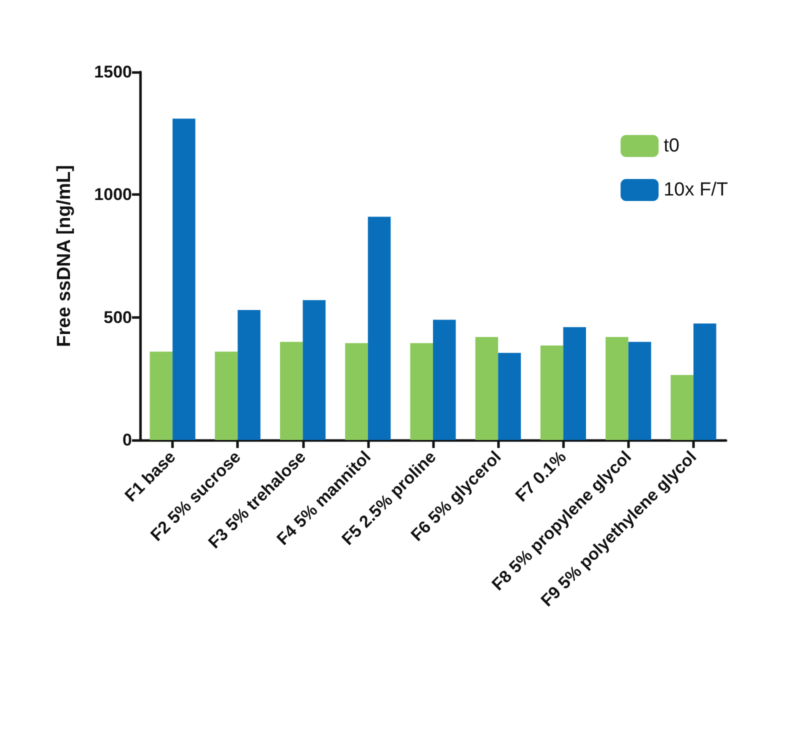  I want to click on y-axis-title: Free ssDNA [ng/mL], so click(64, 256).